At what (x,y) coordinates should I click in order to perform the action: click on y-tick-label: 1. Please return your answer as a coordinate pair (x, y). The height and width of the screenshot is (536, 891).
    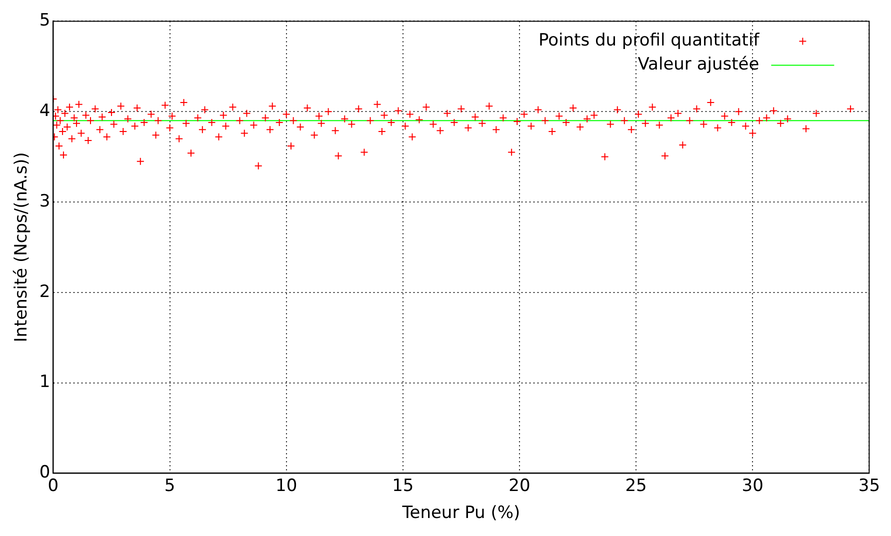
    Looking at the image, I should click on (44, 382).